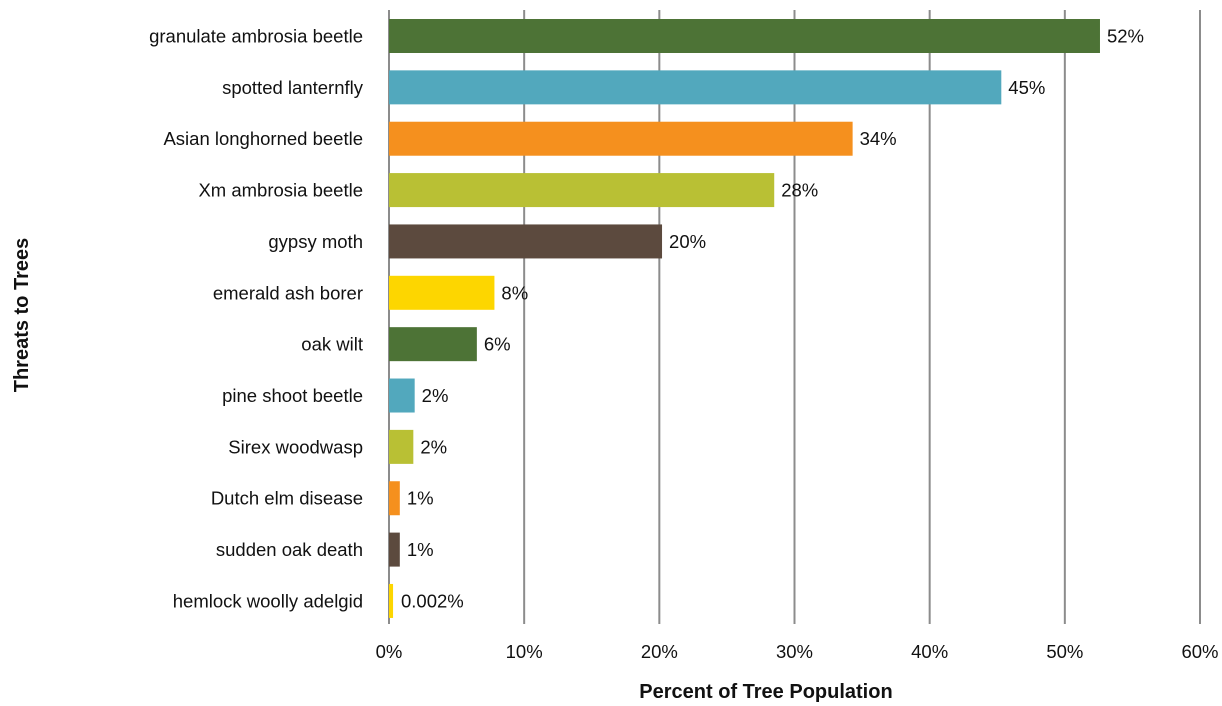 The width and height of the screenshot is (1222, 706). I want to click on data-label: 34%, so click(878, 138).